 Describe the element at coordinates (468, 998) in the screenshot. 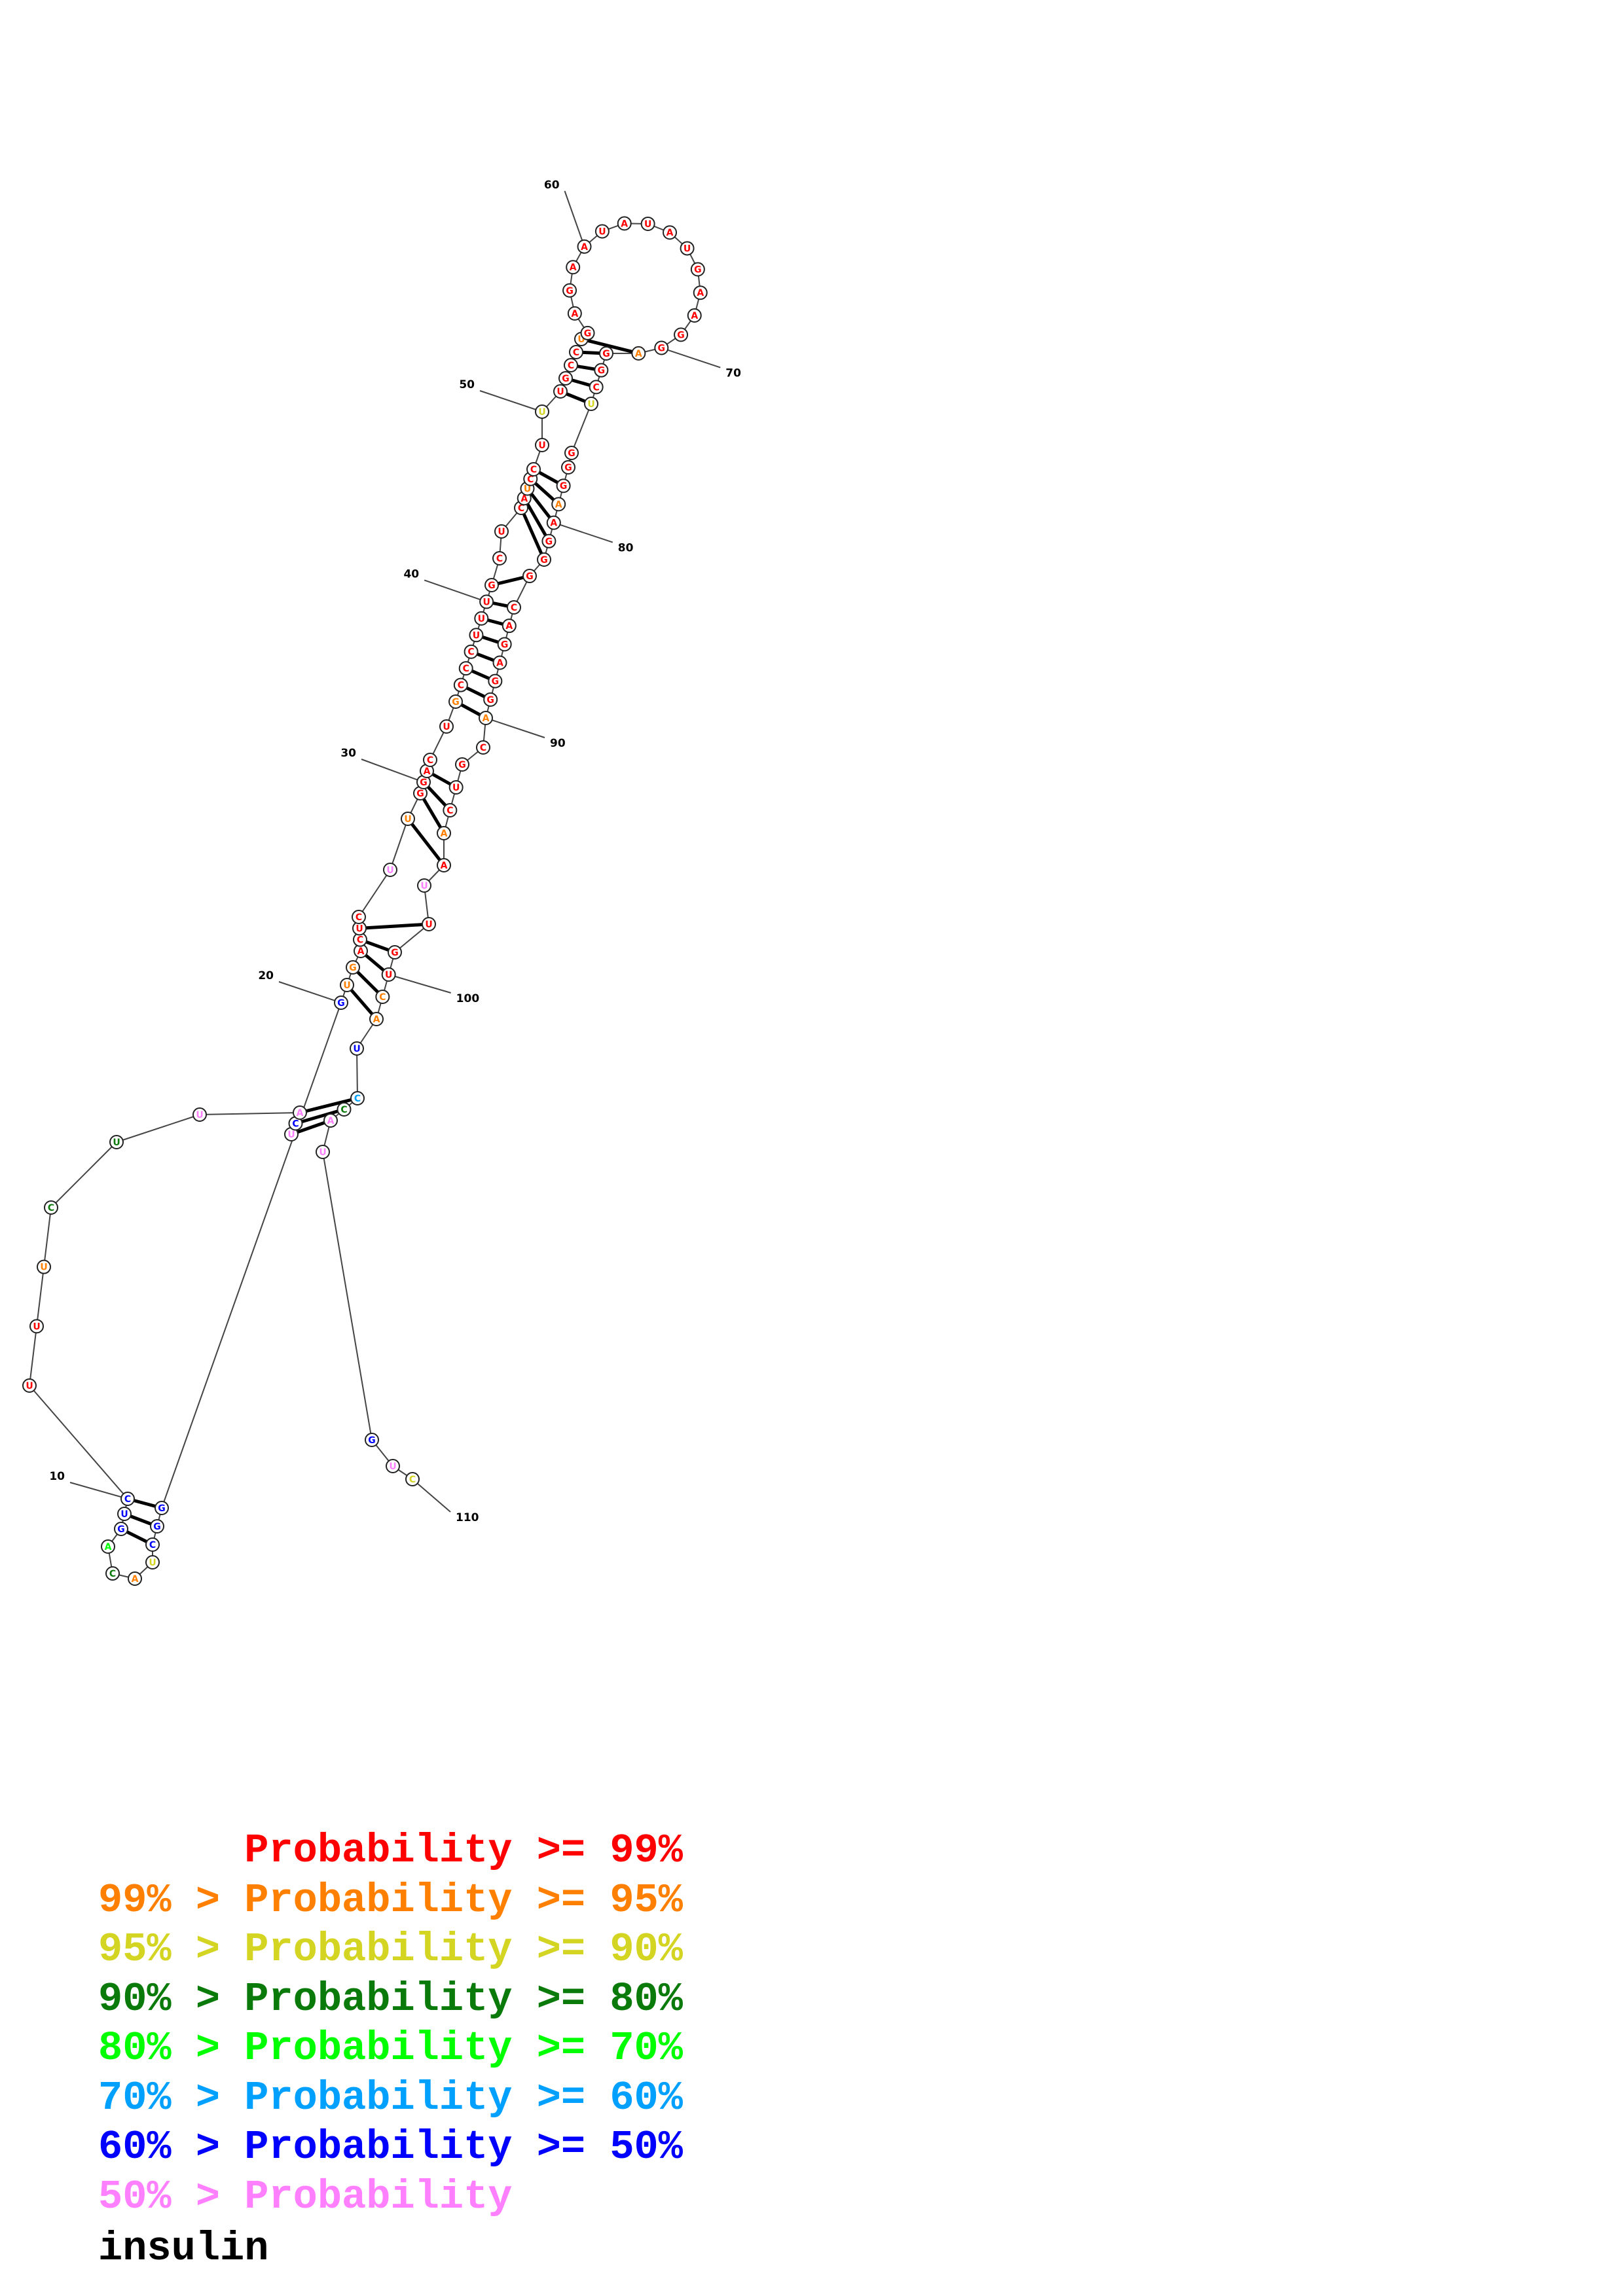

I see `position-label: 100` at that location.